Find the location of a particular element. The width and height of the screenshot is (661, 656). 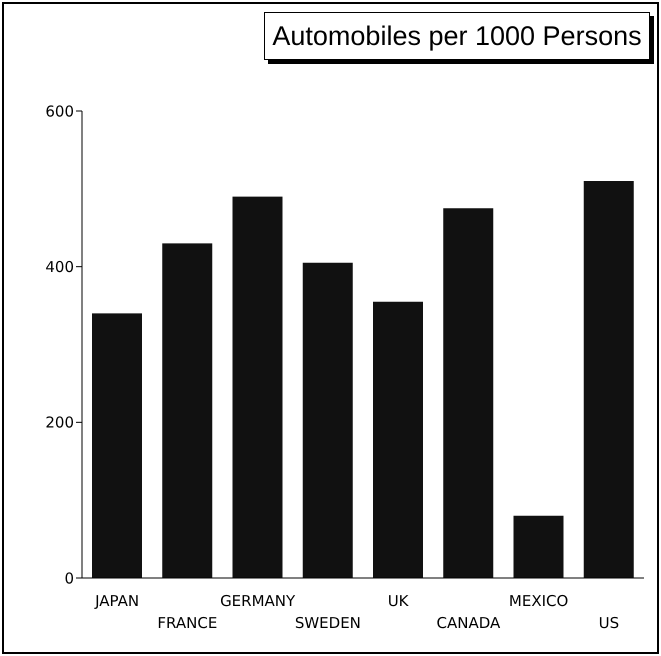

x-tick-label: SWEDEN is located at coordinates (327, 623).